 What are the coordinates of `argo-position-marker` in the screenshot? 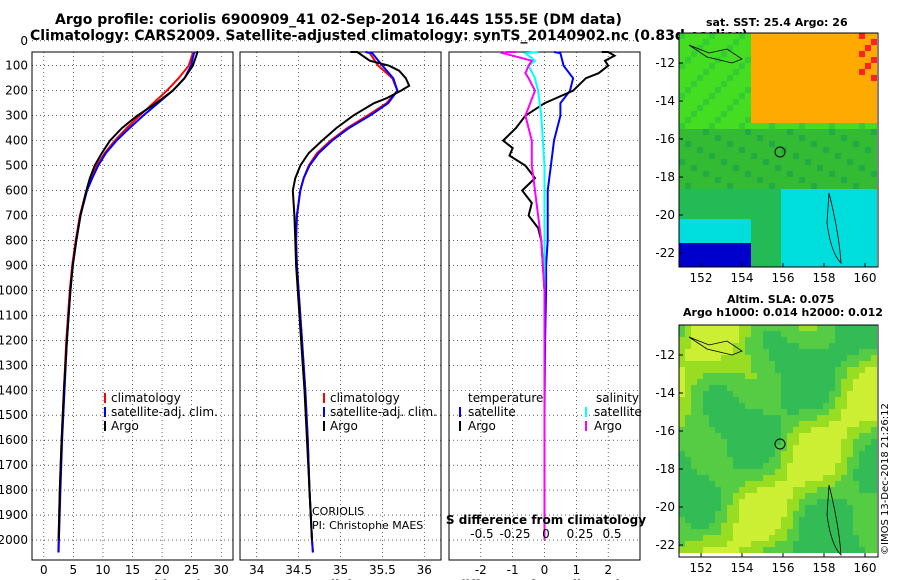 It's located at (780, 444).